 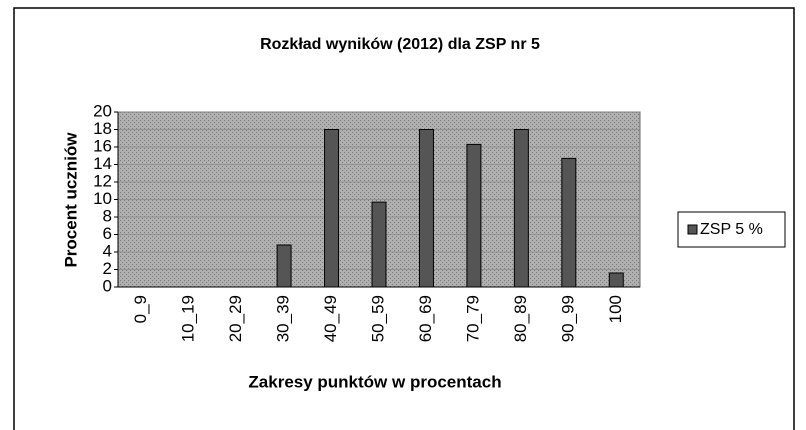 What do you see at coordinates (107, 233) in the screenshot?
I see `y-tick-label: 6` at bounding box center [107, 233].